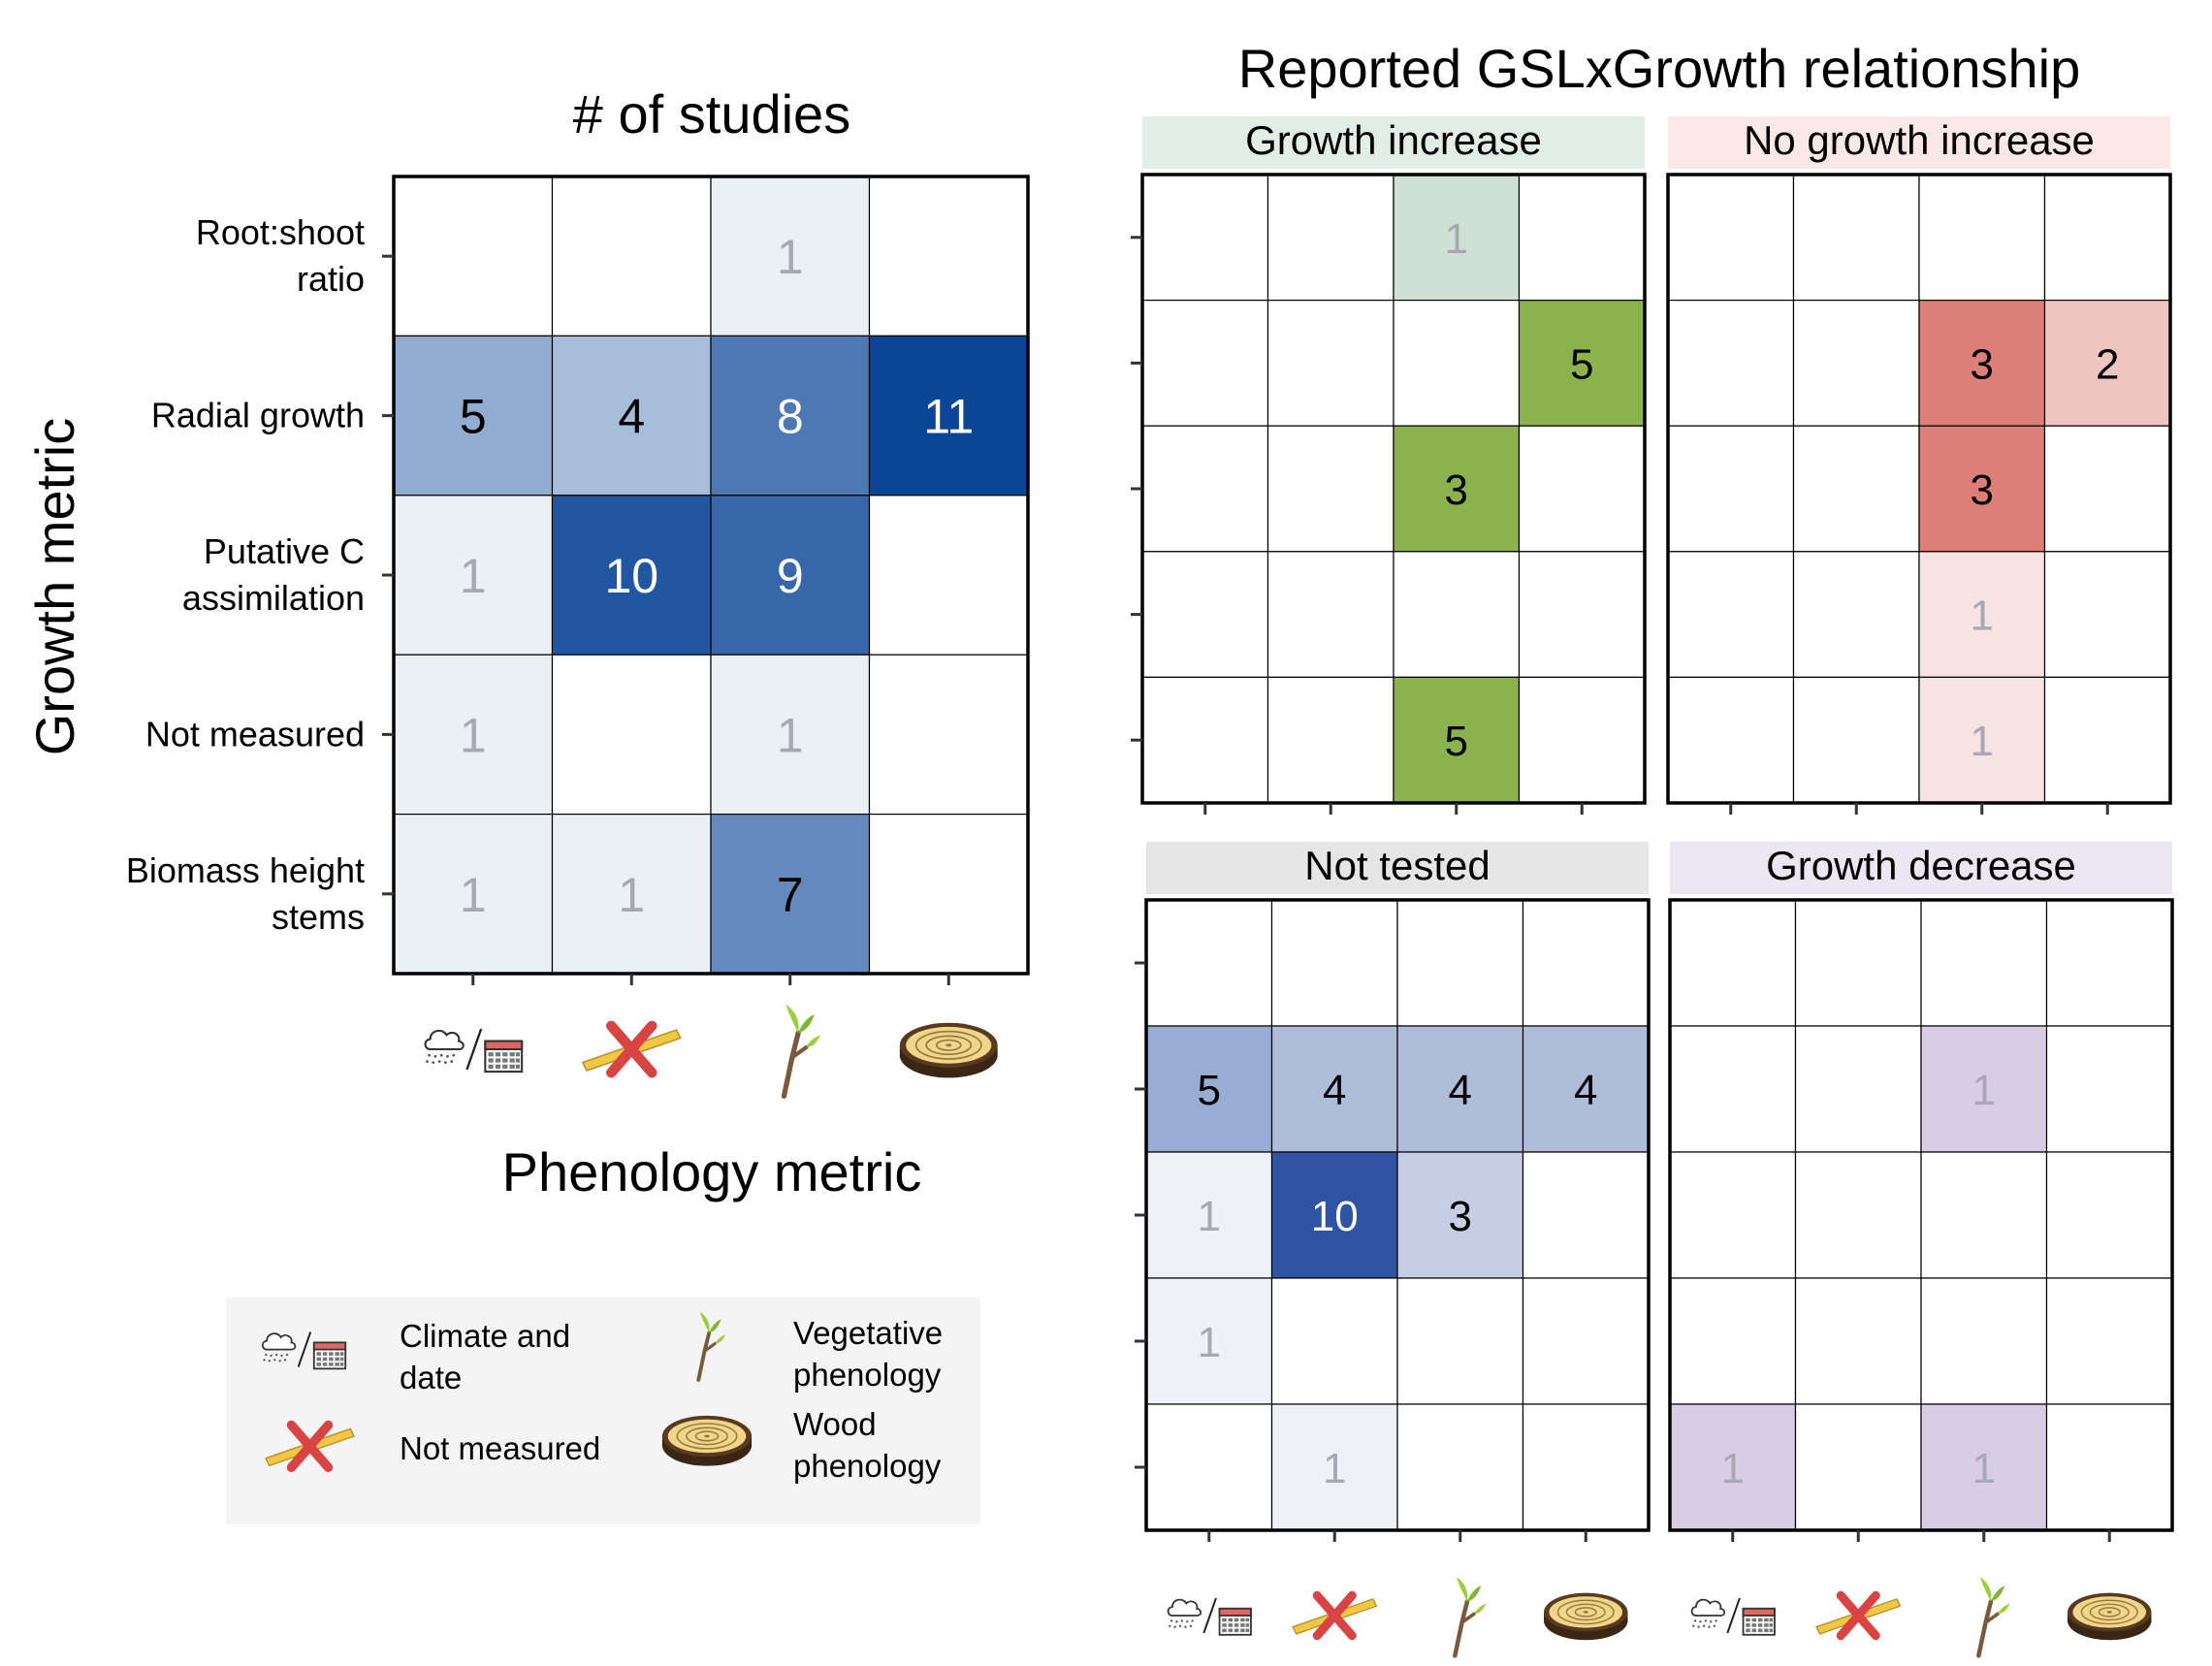 This screenshot has width=2212, height=1666. Describe the element at coordinates (255, 734) in the screenshot. I see `y-tick-label: Not measured` at that location.